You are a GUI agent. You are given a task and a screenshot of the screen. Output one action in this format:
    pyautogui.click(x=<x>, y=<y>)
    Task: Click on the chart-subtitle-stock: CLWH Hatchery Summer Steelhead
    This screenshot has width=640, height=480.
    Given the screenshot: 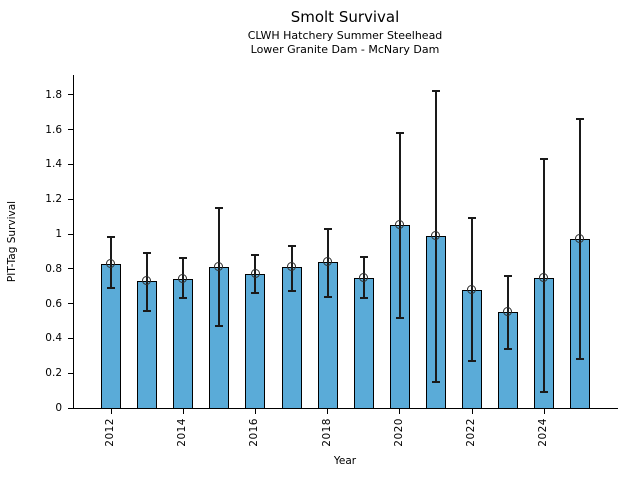 What is the action you would take?
    pyautogui.click(x=345, y=35)
    